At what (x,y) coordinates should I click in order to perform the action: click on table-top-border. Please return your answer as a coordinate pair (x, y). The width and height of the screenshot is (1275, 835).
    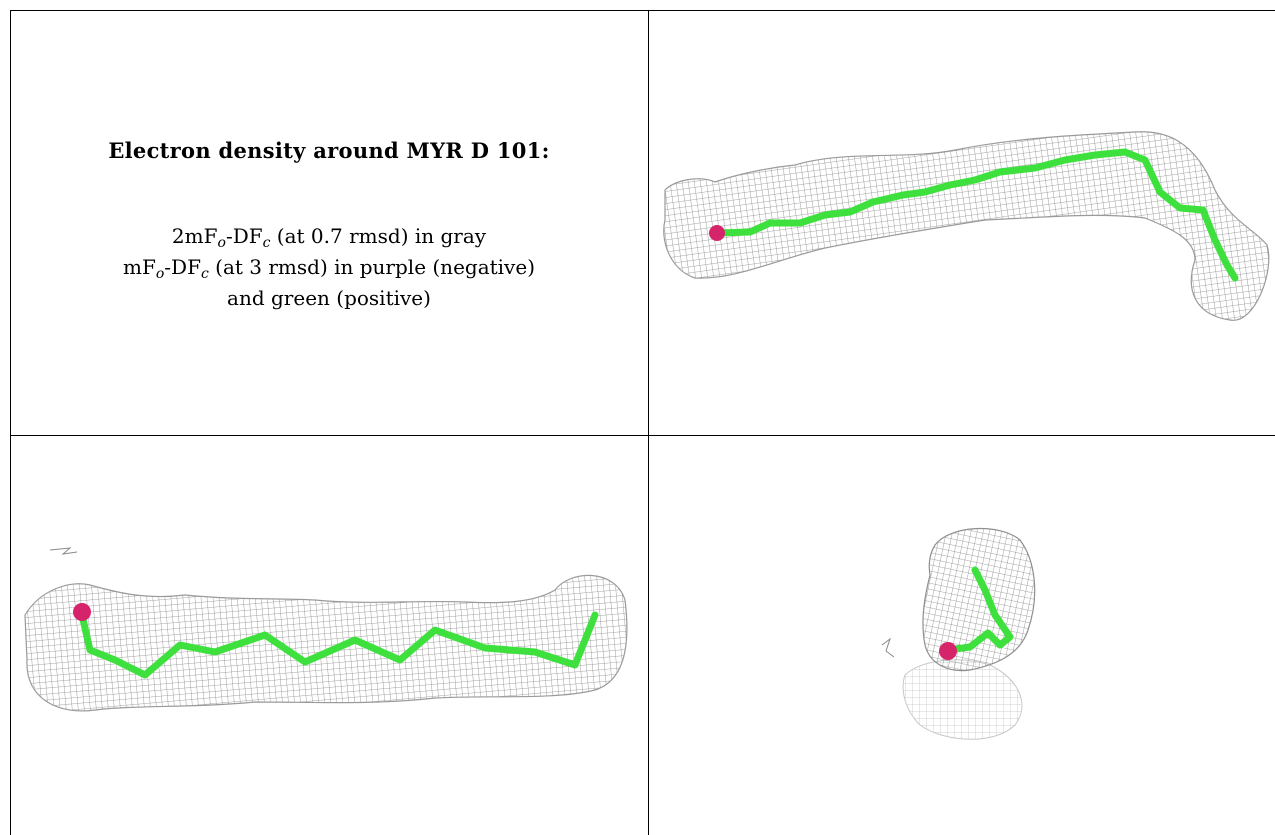
    Looking at the image, I should click on (642, 10).